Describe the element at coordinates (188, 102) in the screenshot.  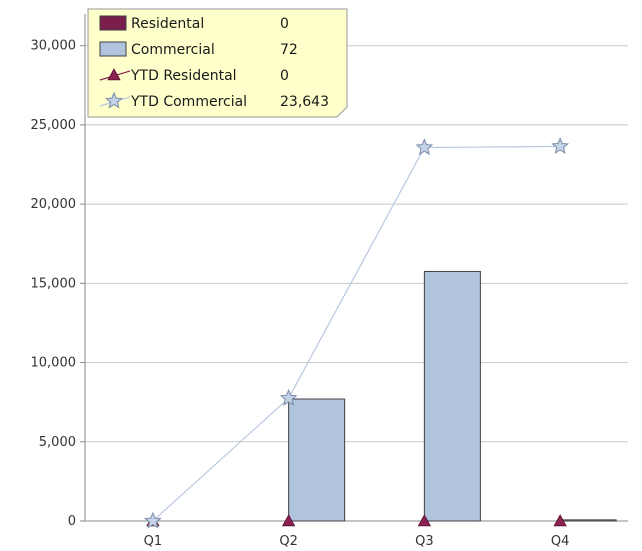
I see `legend-label: YTD Commercial` at that location.